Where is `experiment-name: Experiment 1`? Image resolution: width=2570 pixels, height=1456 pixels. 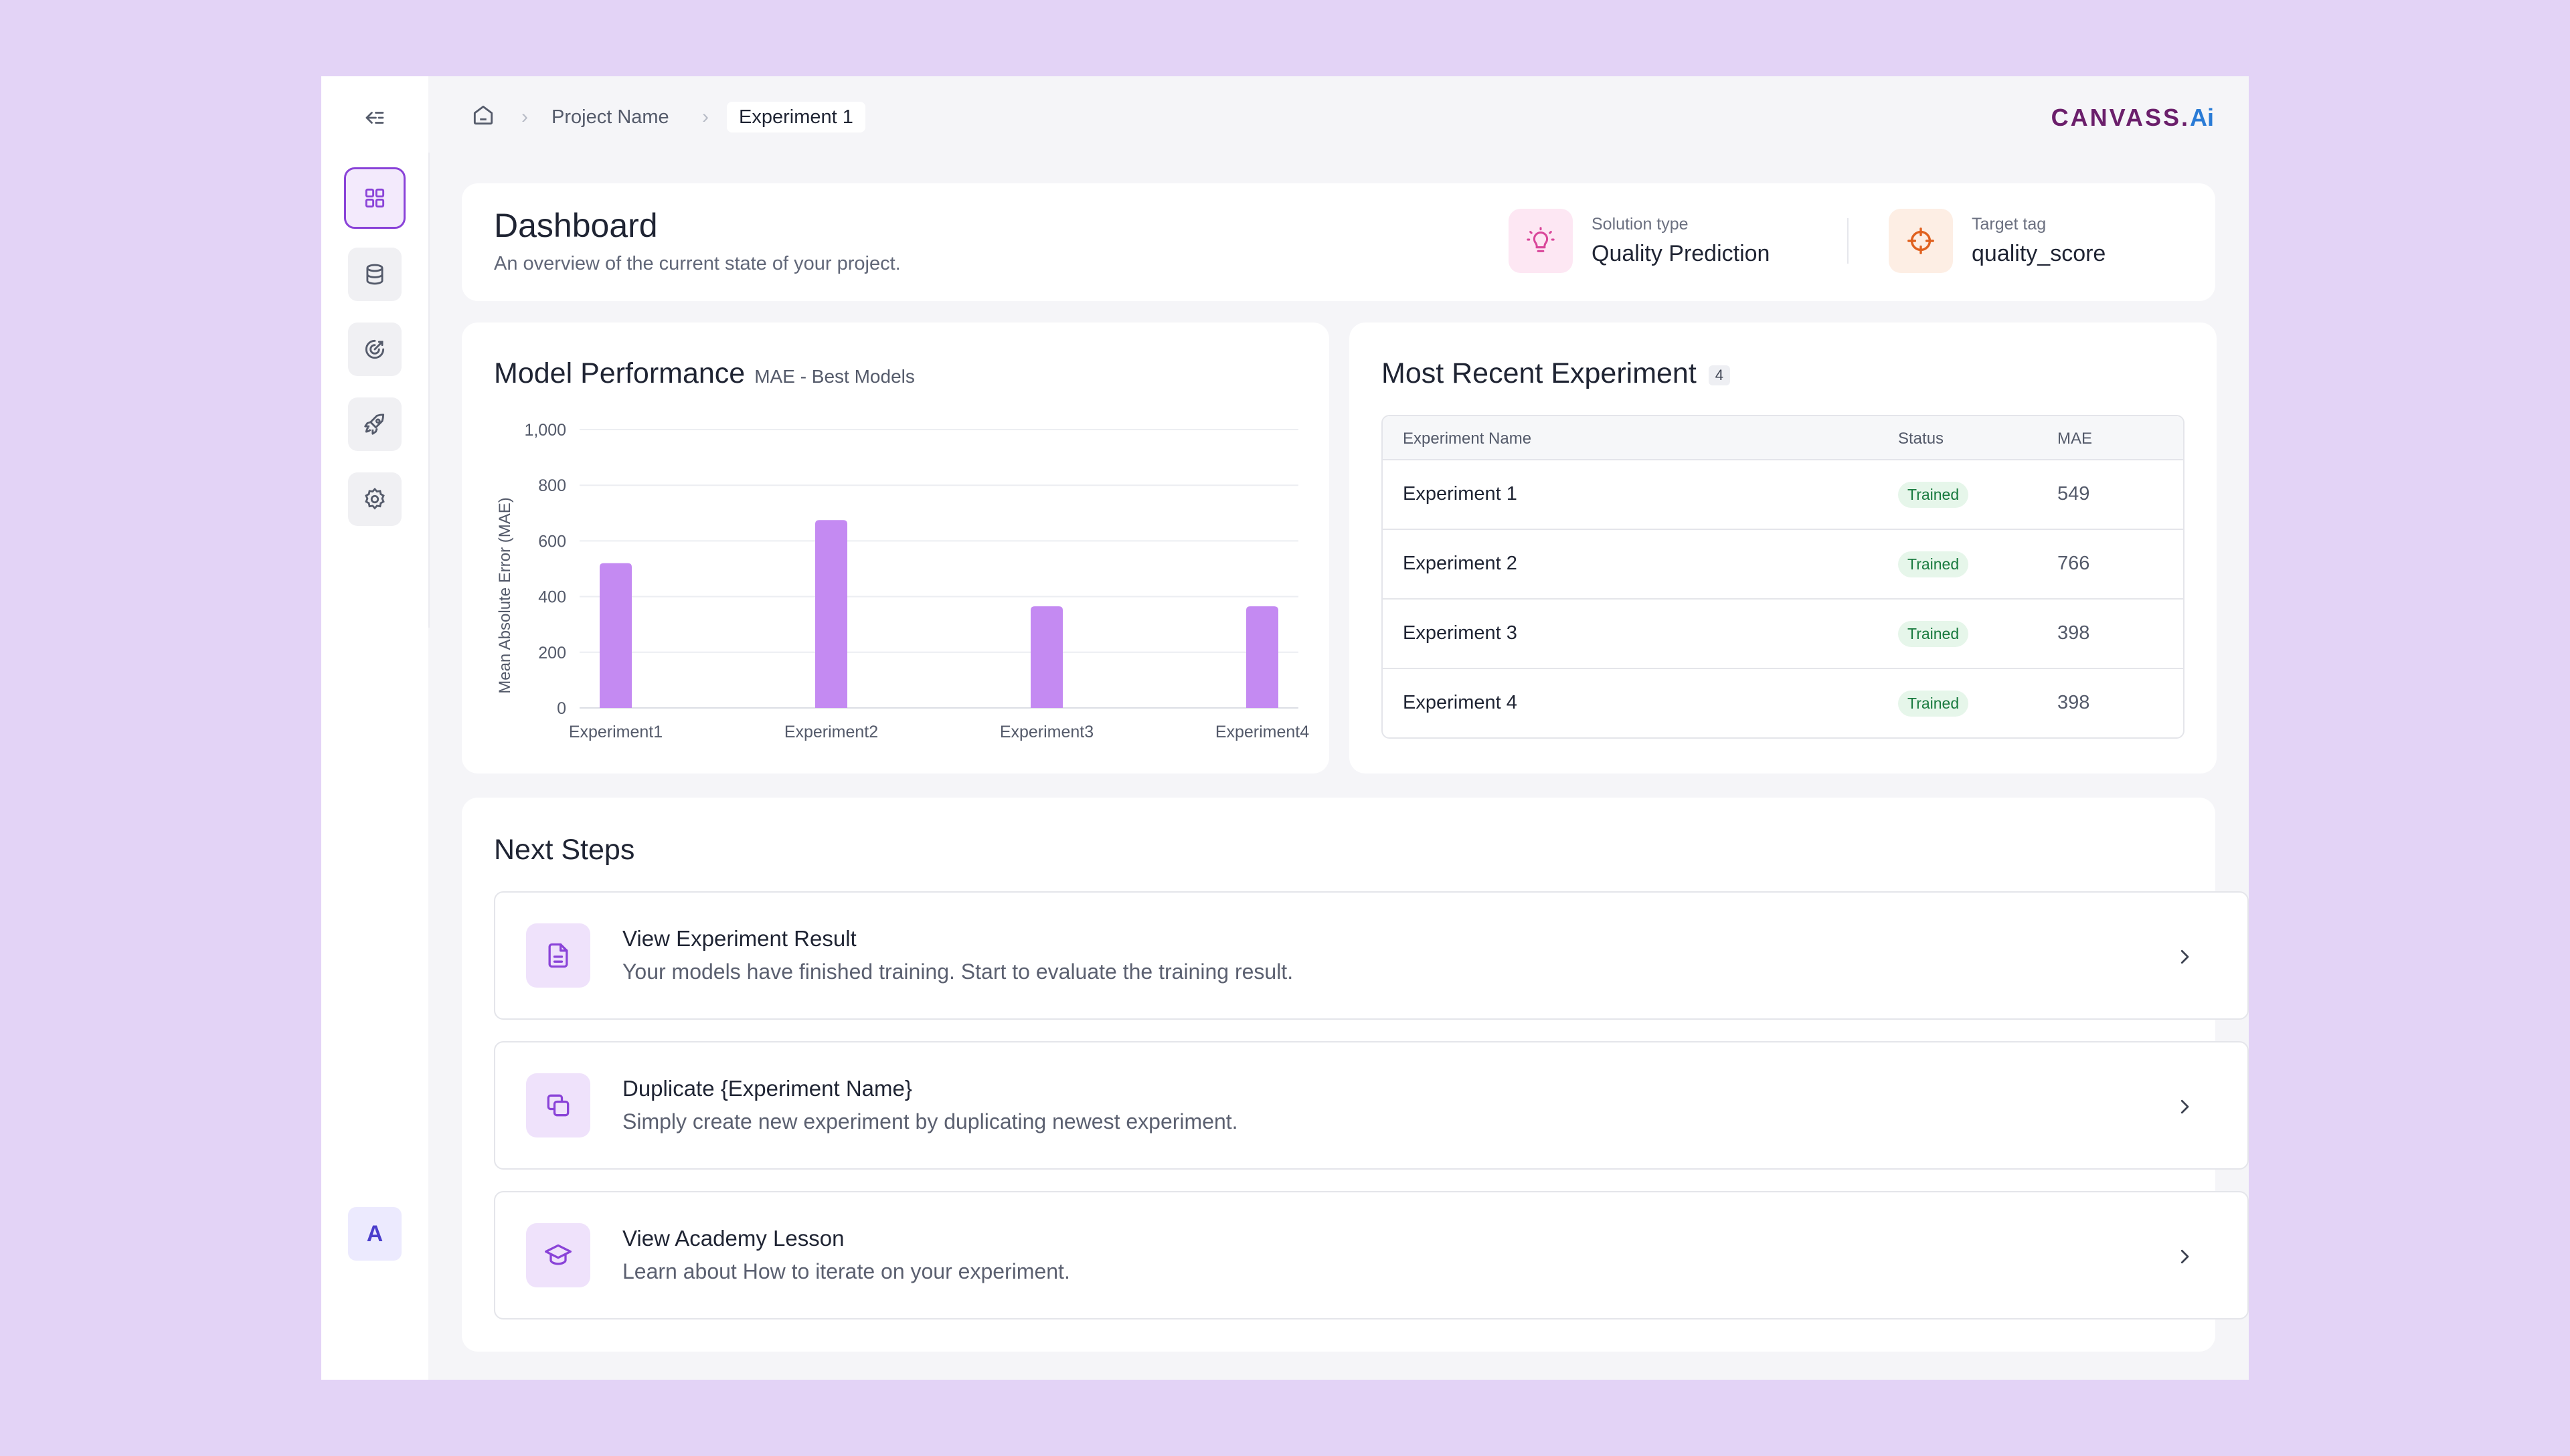
experiment-name: Experiment 1 is located at coordinates (1460, 494).